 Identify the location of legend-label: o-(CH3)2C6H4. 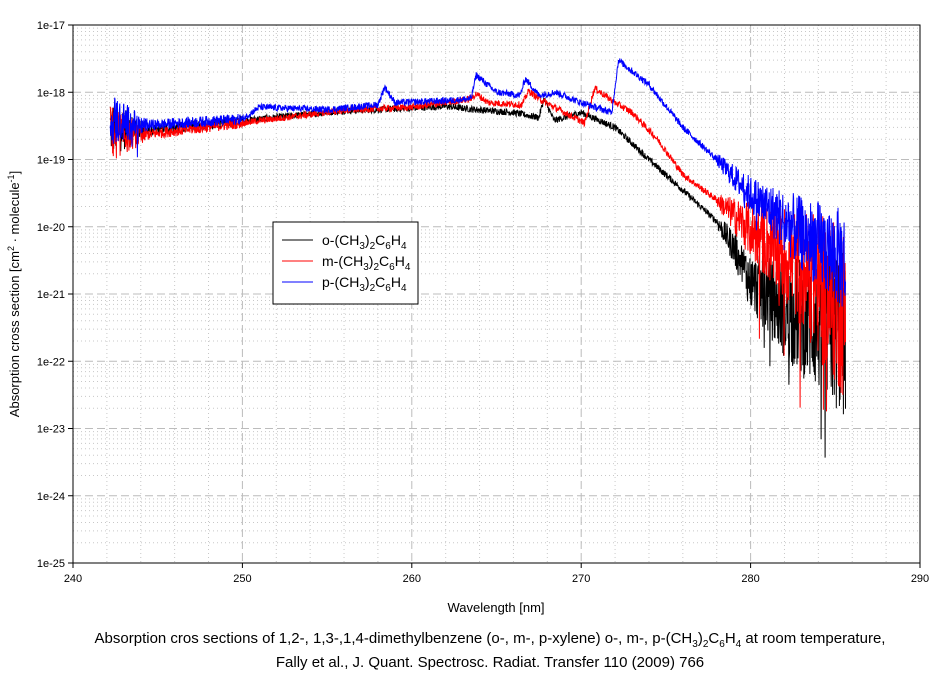
(364, 242).